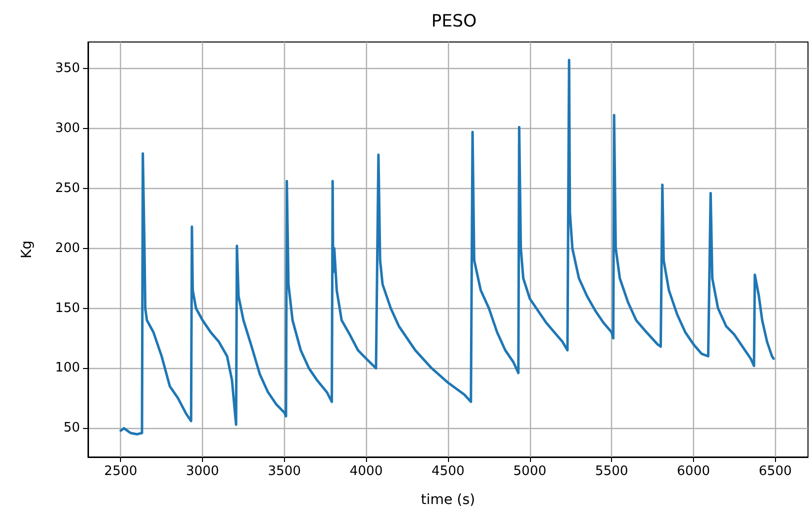  What do you see at coordinates (67, 248) in the screenshot?
I see `y-tick-label: 200` at bounding box center [67, 248].